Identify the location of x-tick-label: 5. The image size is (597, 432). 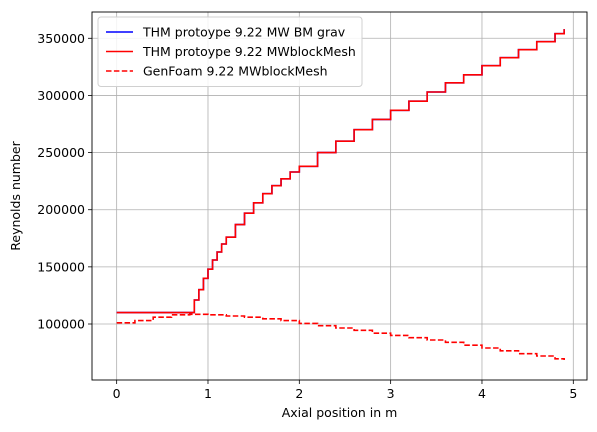
(573, 393).